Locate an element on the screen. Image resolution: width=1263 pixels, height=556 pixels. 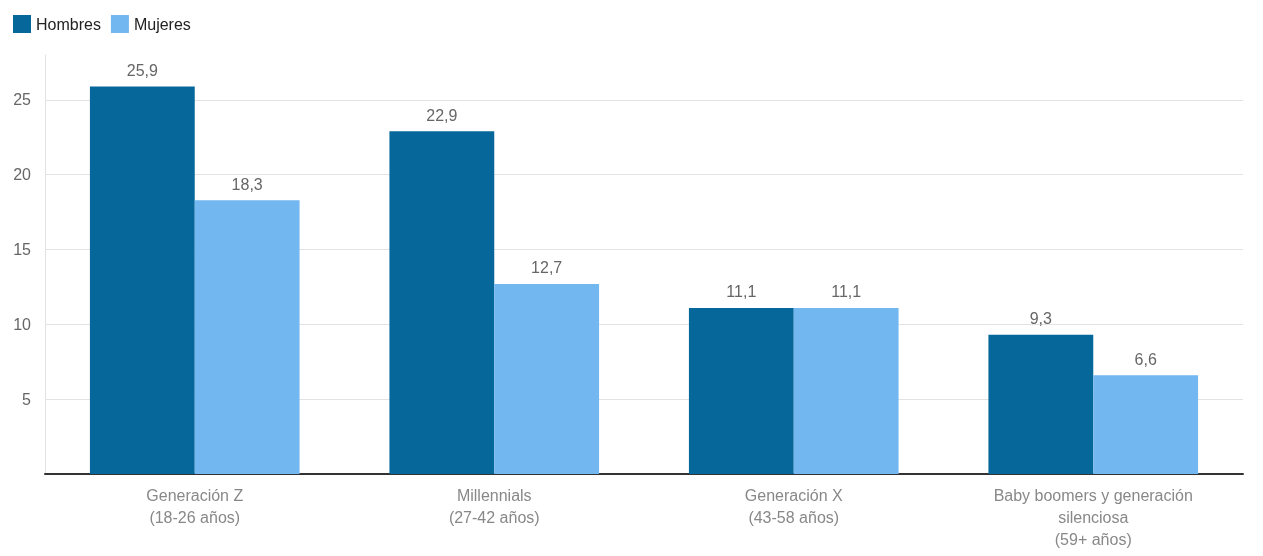
data-label: 6,6 is located at coordinates (1145, 359).